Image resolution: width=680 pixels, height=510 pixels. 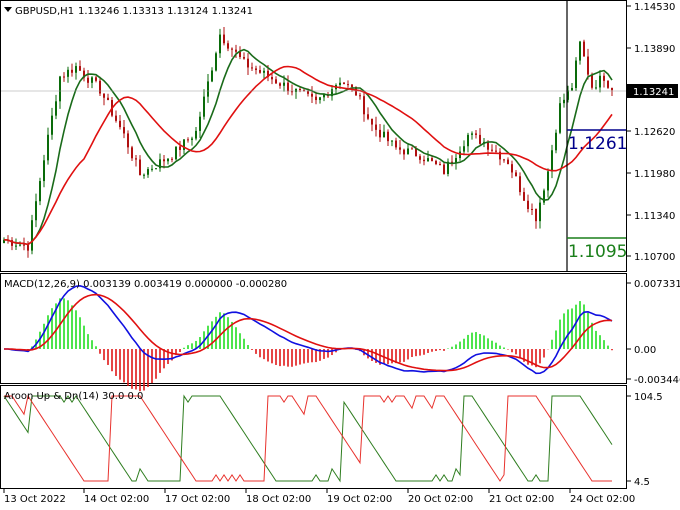 I want to click on price-tick-label: 1.10700, so click(x=654, y=257).